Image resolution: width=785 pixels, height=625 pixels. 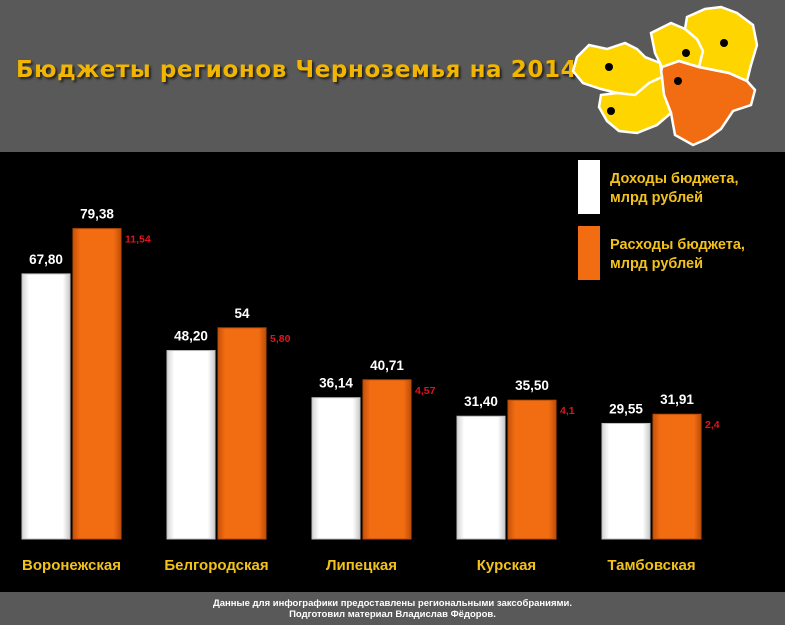 I want to click on value-label-expense-3: 35,50, so click(x=532, y=385).